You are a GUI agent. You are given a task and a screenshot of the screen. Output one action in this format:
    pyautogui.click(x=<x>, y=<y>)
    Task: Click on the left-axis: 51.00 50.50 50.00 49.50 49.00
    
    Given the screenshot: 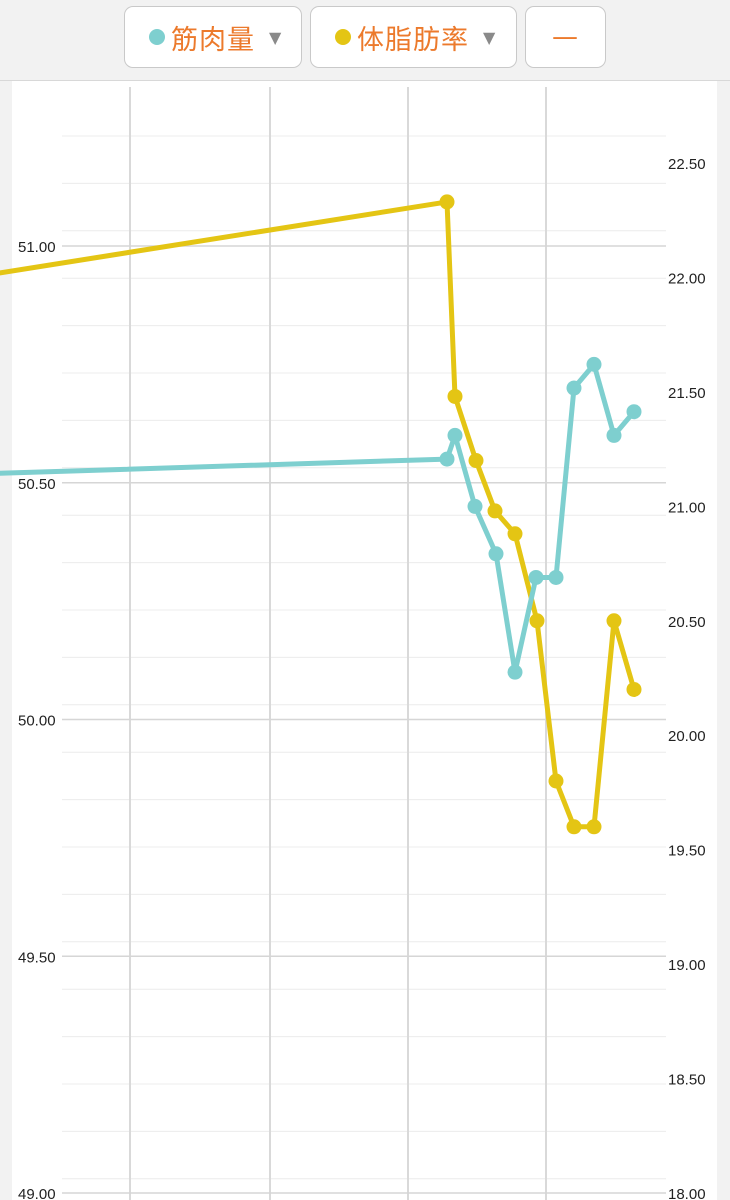 What is the action you would take?
    pyautogui.click(x=37, y=719)
    